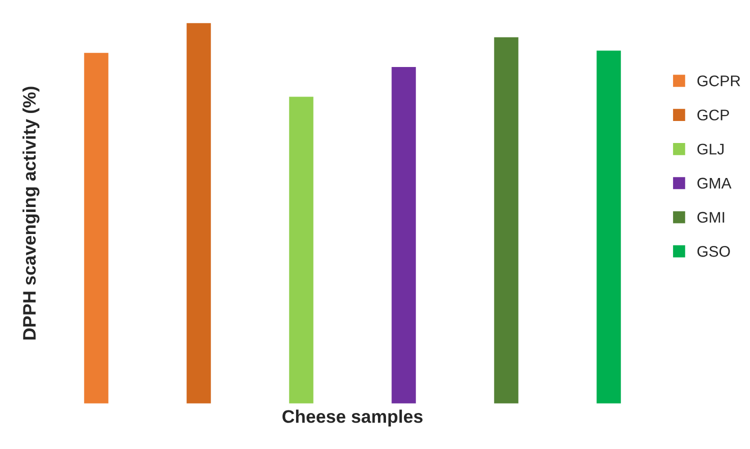 The image size is (750, 449). Describe the element at coordinates (710, 217) in the screenshot. I see `legend-label: GMI` at that location.